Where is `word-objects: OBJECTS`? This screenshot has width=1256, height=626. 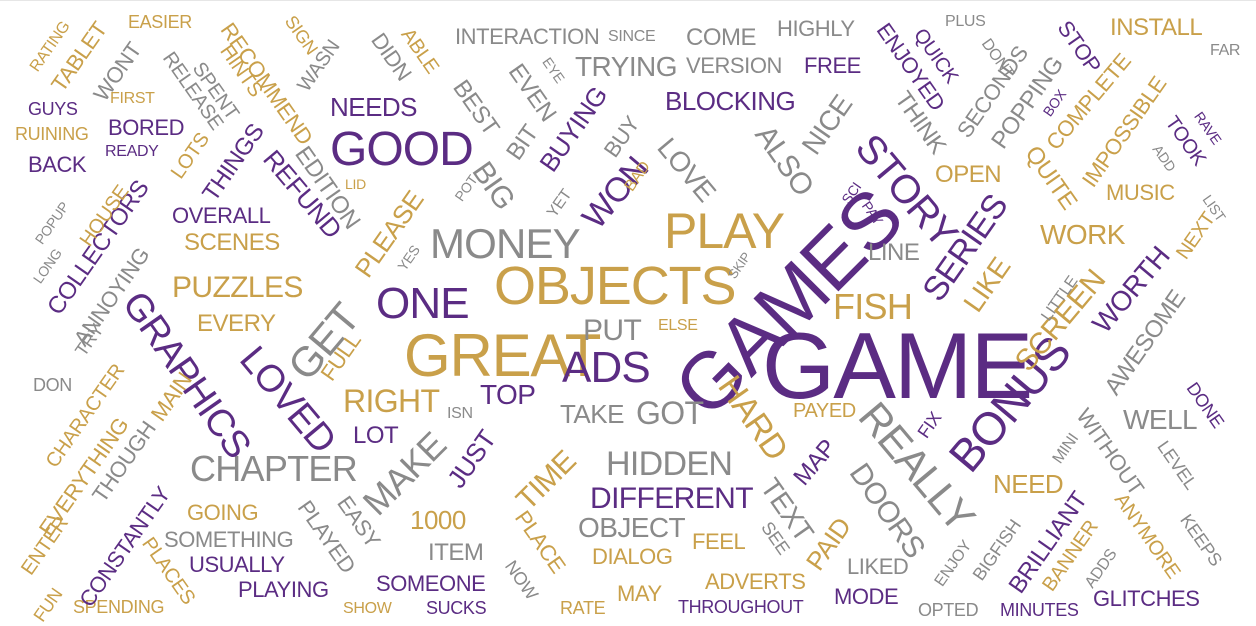
word-objects: OBJECTS is located at coordinates (615, 286).